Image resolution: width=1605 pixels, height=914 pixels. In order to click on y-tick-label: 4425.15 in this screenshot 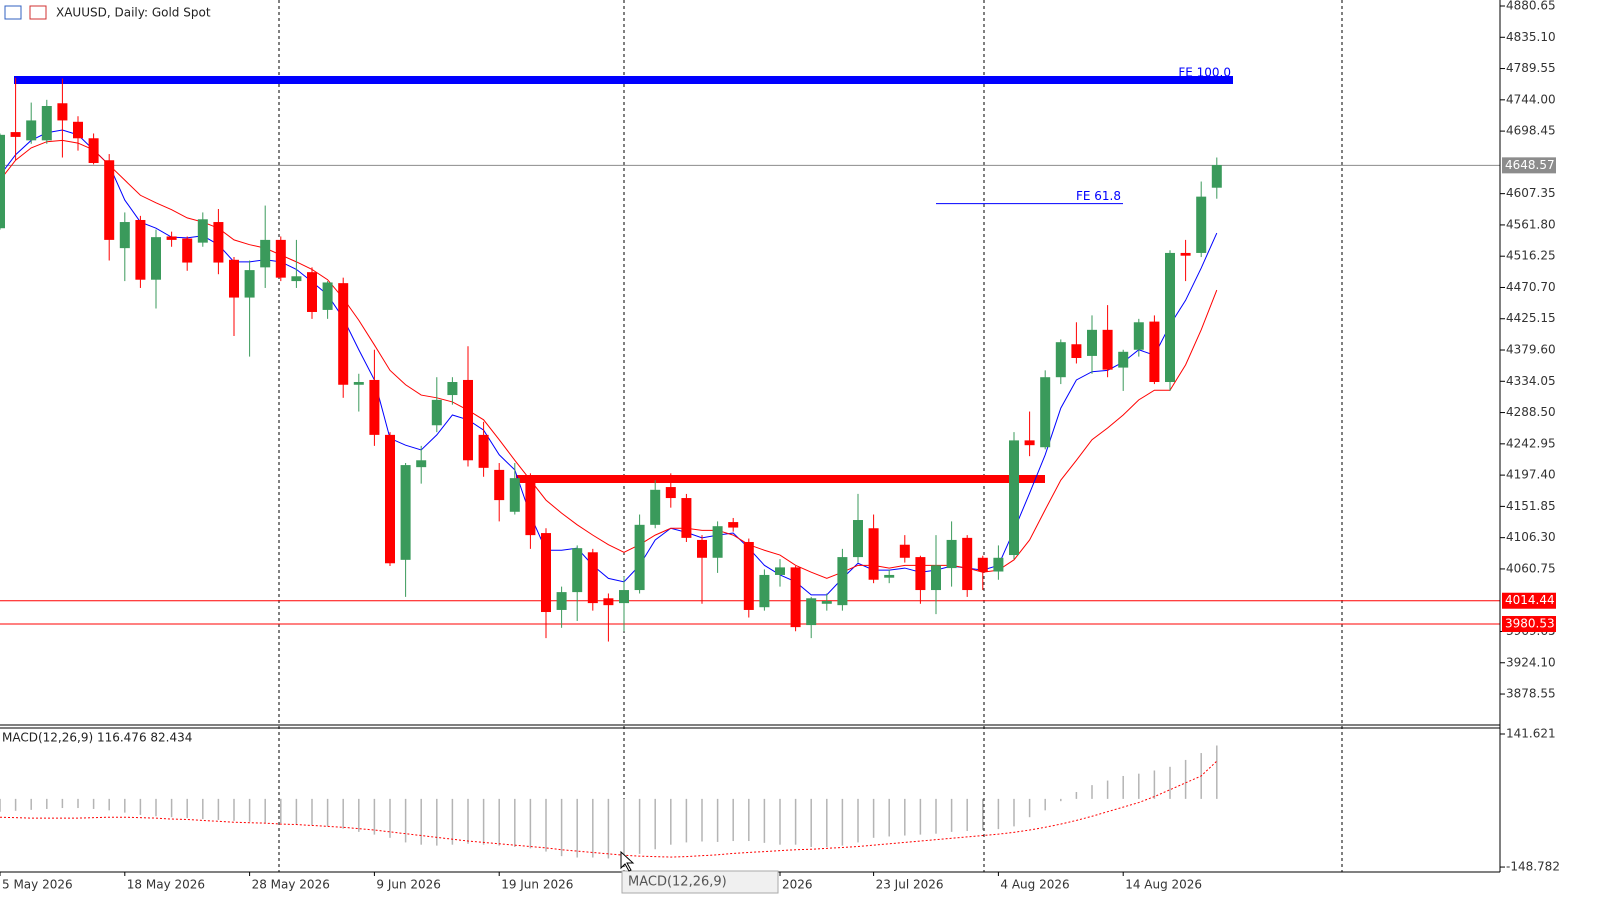, I will do `click(1531, 318)`.